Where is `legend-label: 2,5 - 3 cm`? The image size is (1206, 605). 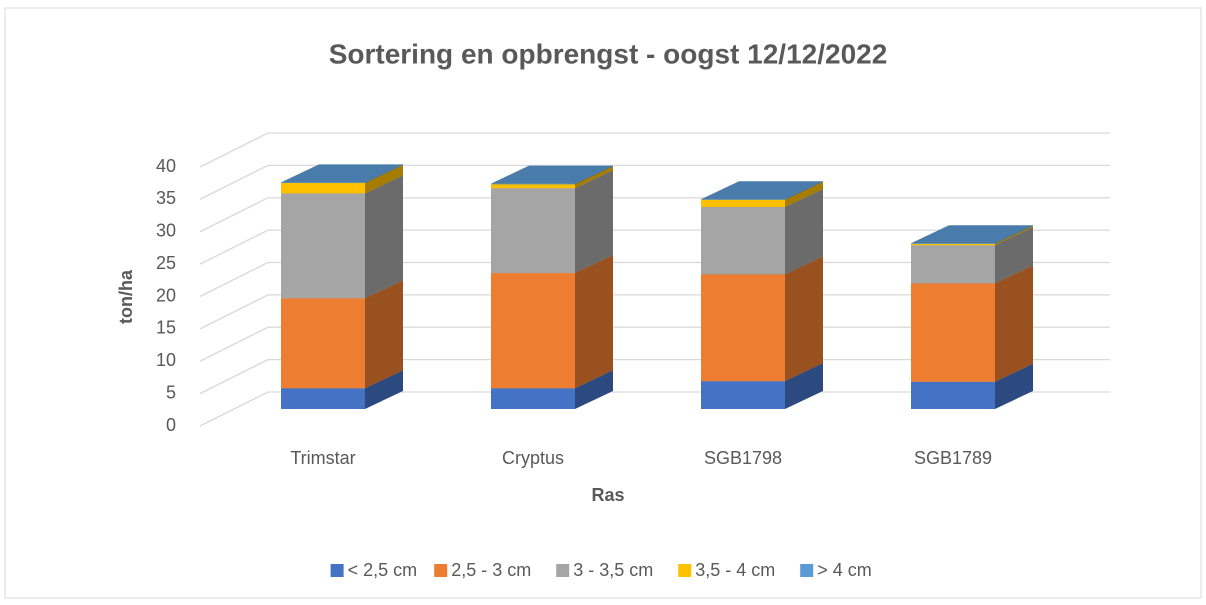
legend-label: 2,5 - 3 cm is located at coordinates (491, 570).